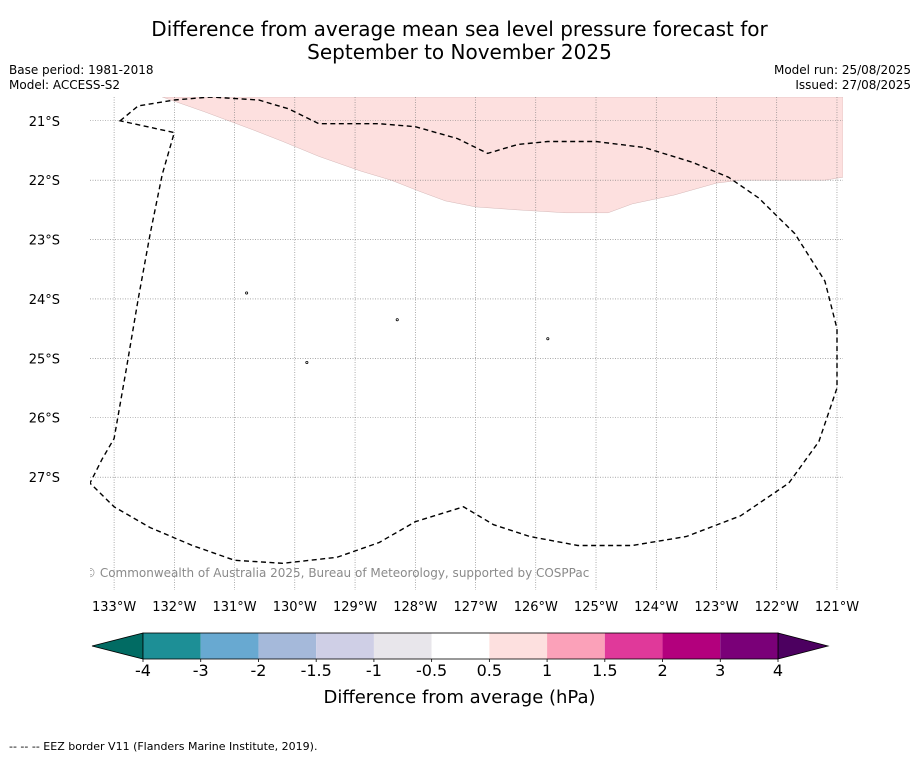 The width and height of the screenshot is (919, 758). Describe the element at coordinates (475, 607) in the screenshot. I see `lon-tick-label: 127°W` at that location.